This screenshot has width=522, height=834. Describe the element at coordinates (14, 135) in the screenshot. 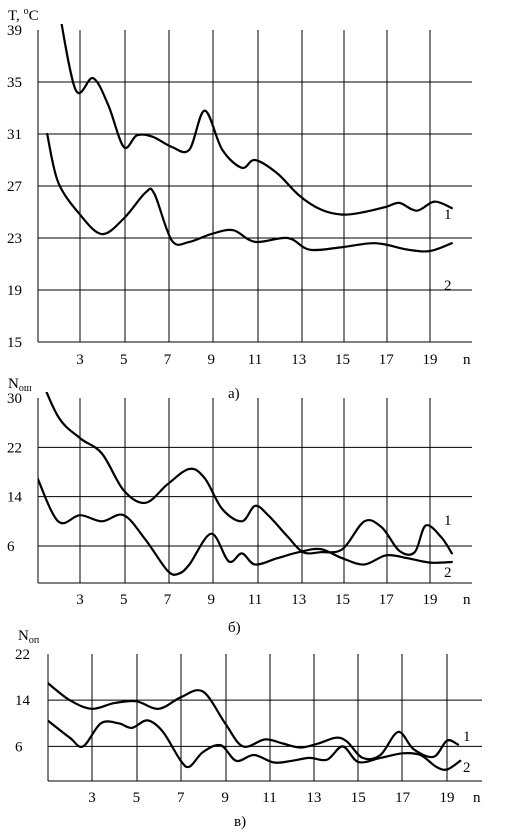

I see `y-tick-label: 31` at that location.